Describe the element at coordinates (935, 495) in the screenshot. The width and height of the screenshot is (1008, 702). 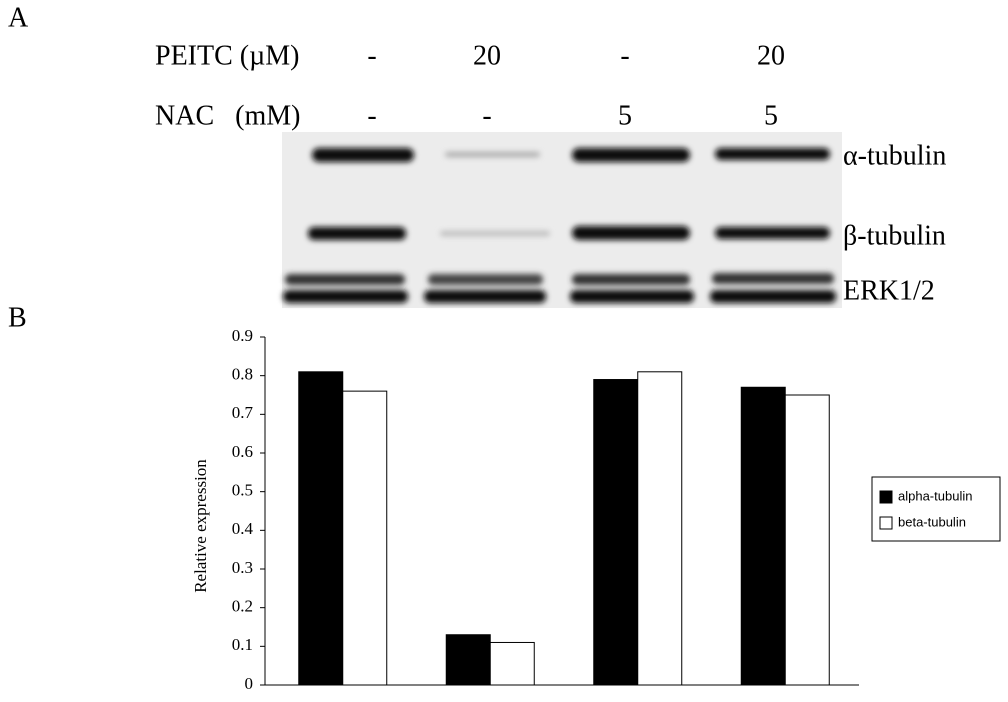
I see `legend-label: alpha-tubulin` at that location.